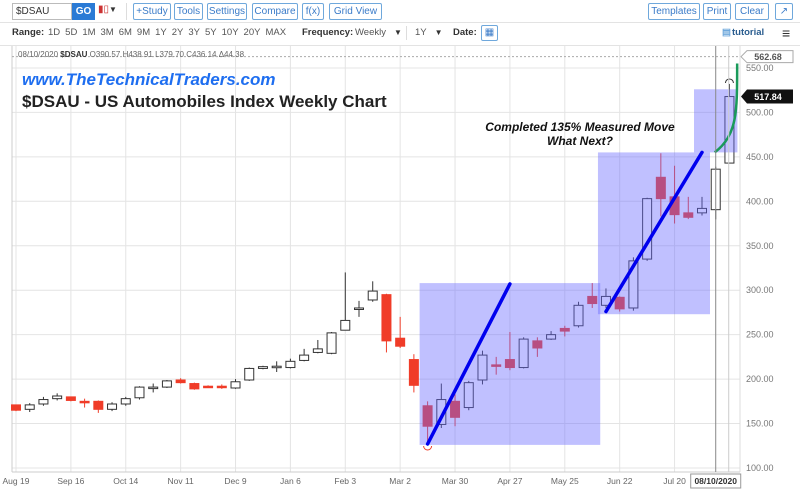  What do you see at coordinates (717, 11) in the screenshot?
I see `print-button: Print` at bounding box center [717, 11].